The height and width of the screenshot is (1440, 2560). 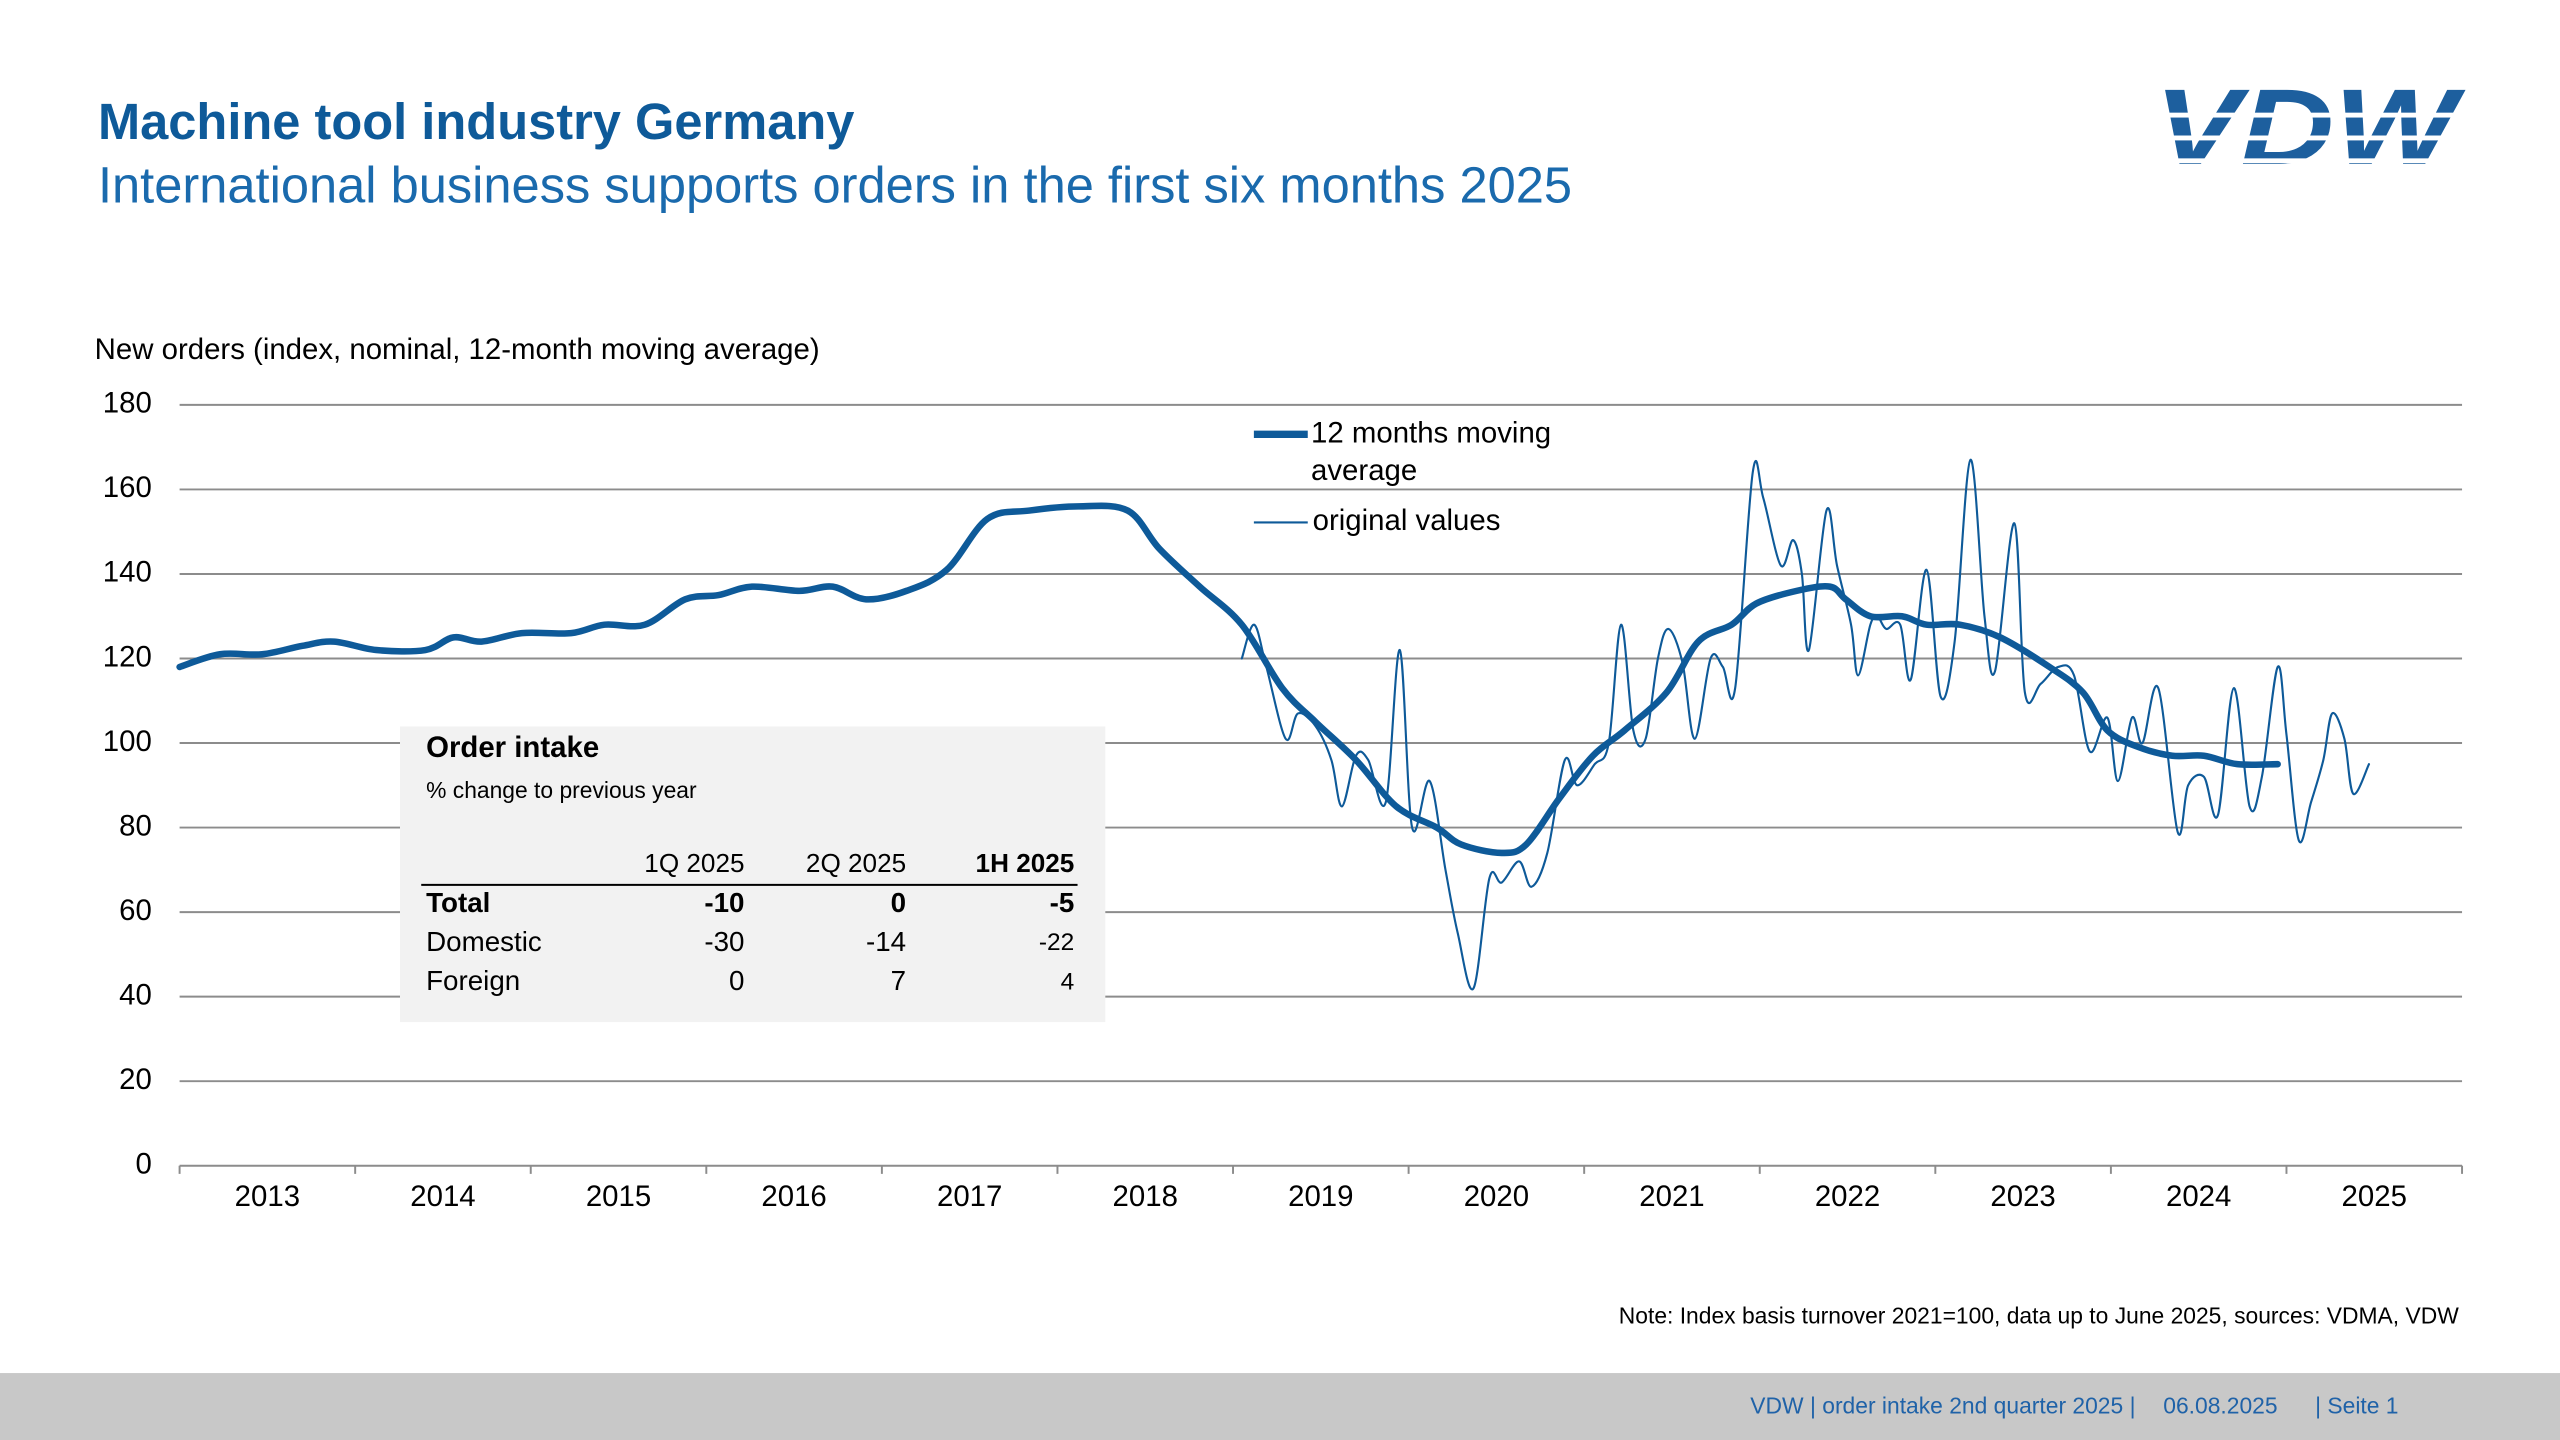 I want to click on x-tick-label: 2017, so click(x=969, y=1196).